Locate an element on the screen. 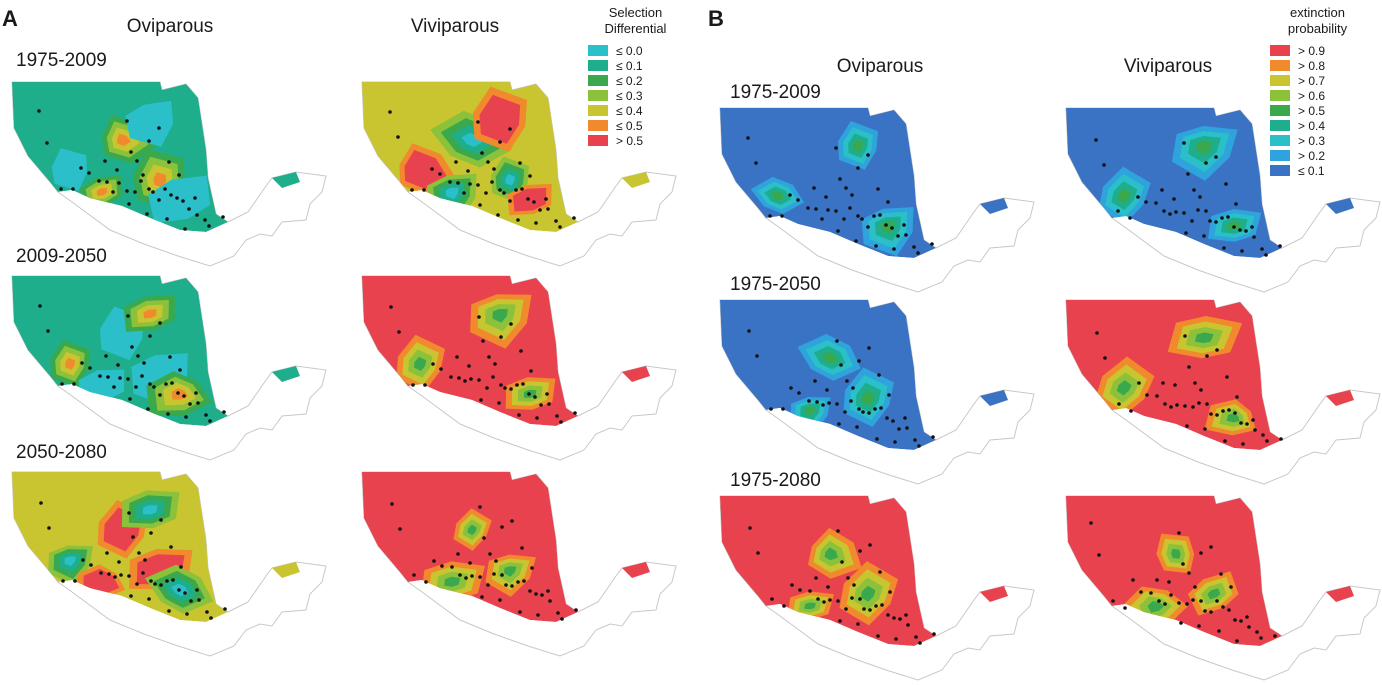 This screenshot has width=1382, height=685. legend-title-line-2: Differential is located at coordinates (635, 28).